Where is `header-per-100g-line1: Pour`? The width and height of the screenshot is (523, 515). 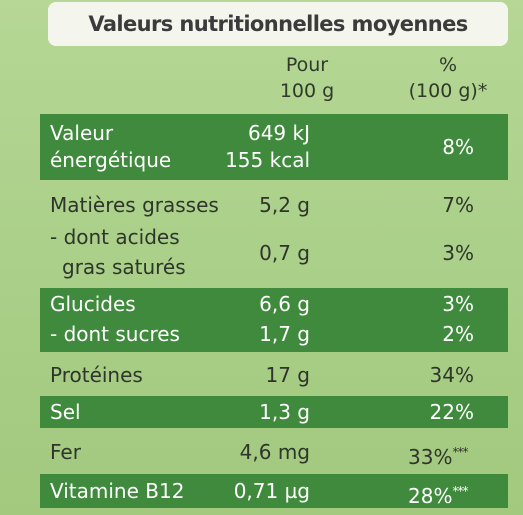
header-per-100g-line1: Pour is located at coordinates (307, 65).